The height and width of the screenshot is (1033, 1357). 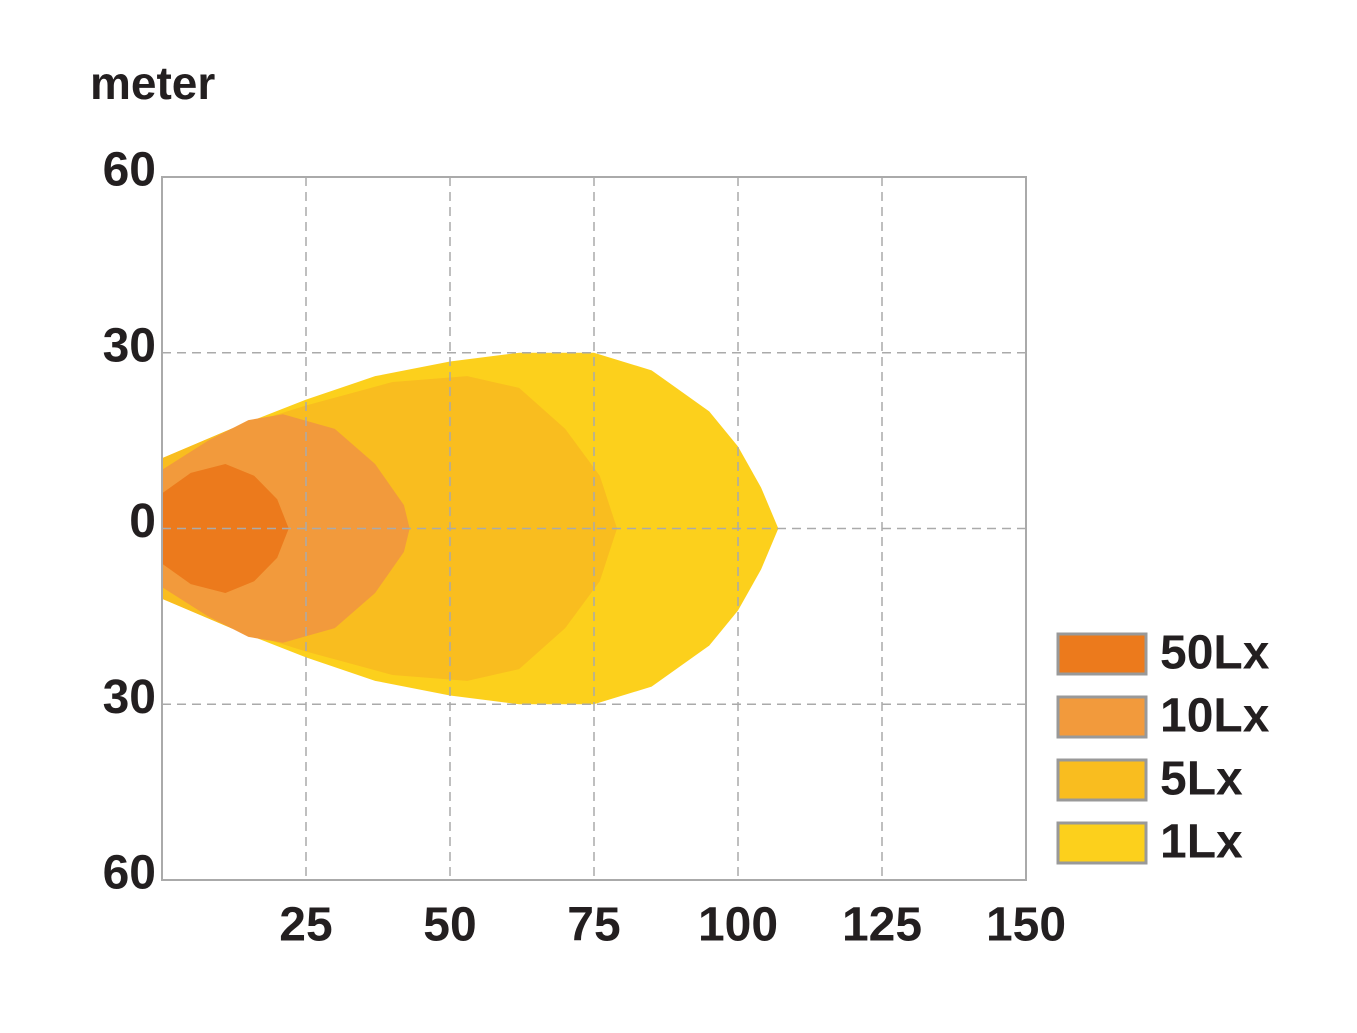 I want to click on x-tick-label: 125, so click(x=882, y=925).